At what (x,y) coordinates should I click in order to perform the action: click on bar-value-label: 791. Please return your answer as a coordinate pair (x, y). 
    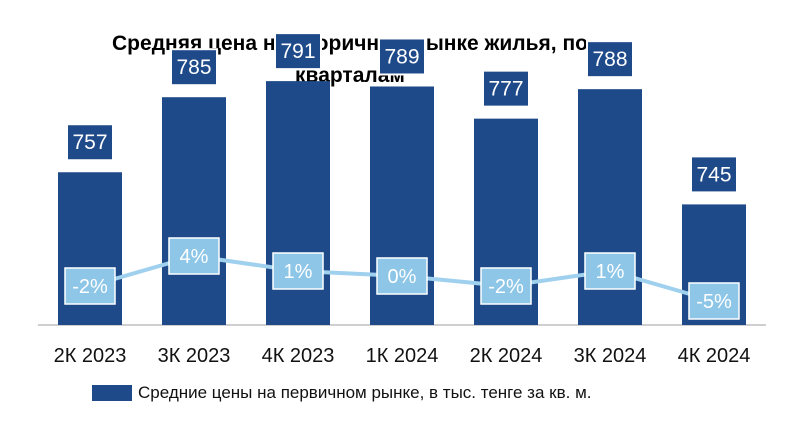
    Looking at the image, I should click on (297, 51).